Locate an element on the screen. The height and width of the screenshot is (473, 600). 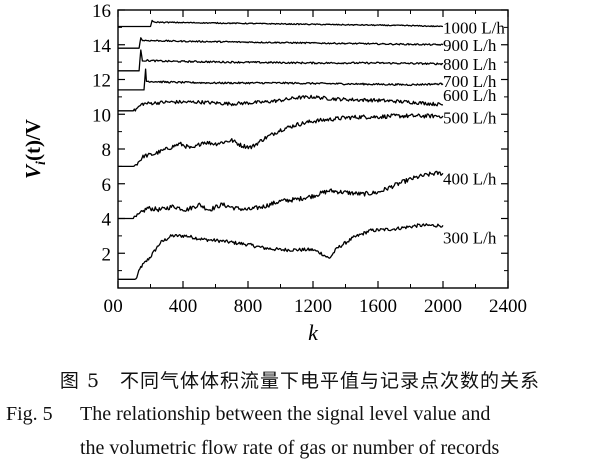
x-tick-label: 800 is located at coordinates (248, 306).